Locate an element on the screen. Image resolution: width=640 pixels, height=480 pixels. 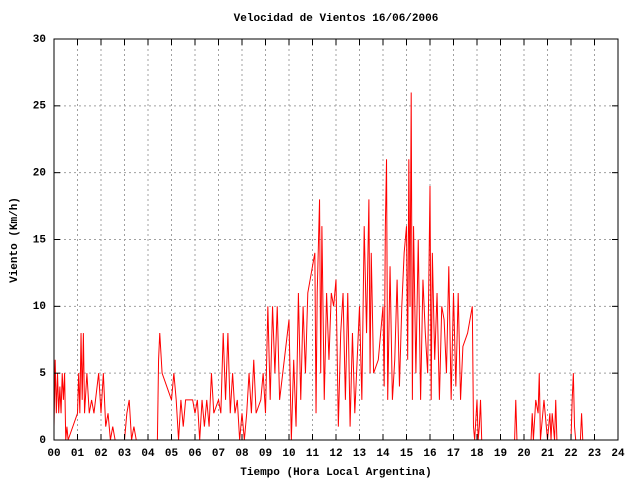
x-tick-label: 08 is located at coordinates (242, 454).